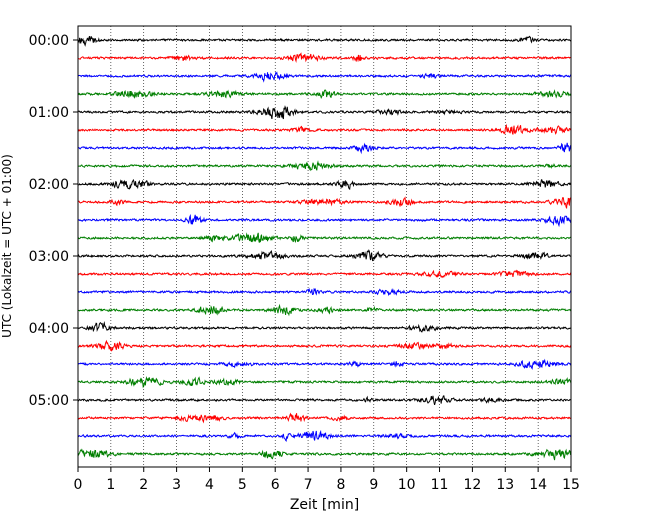 This screenshot has width=650, height=520. What do you see at coordinates (538, 485) in the screenshot?
I see `x-tick-label-14: 14` at bounding box center [538, 485].